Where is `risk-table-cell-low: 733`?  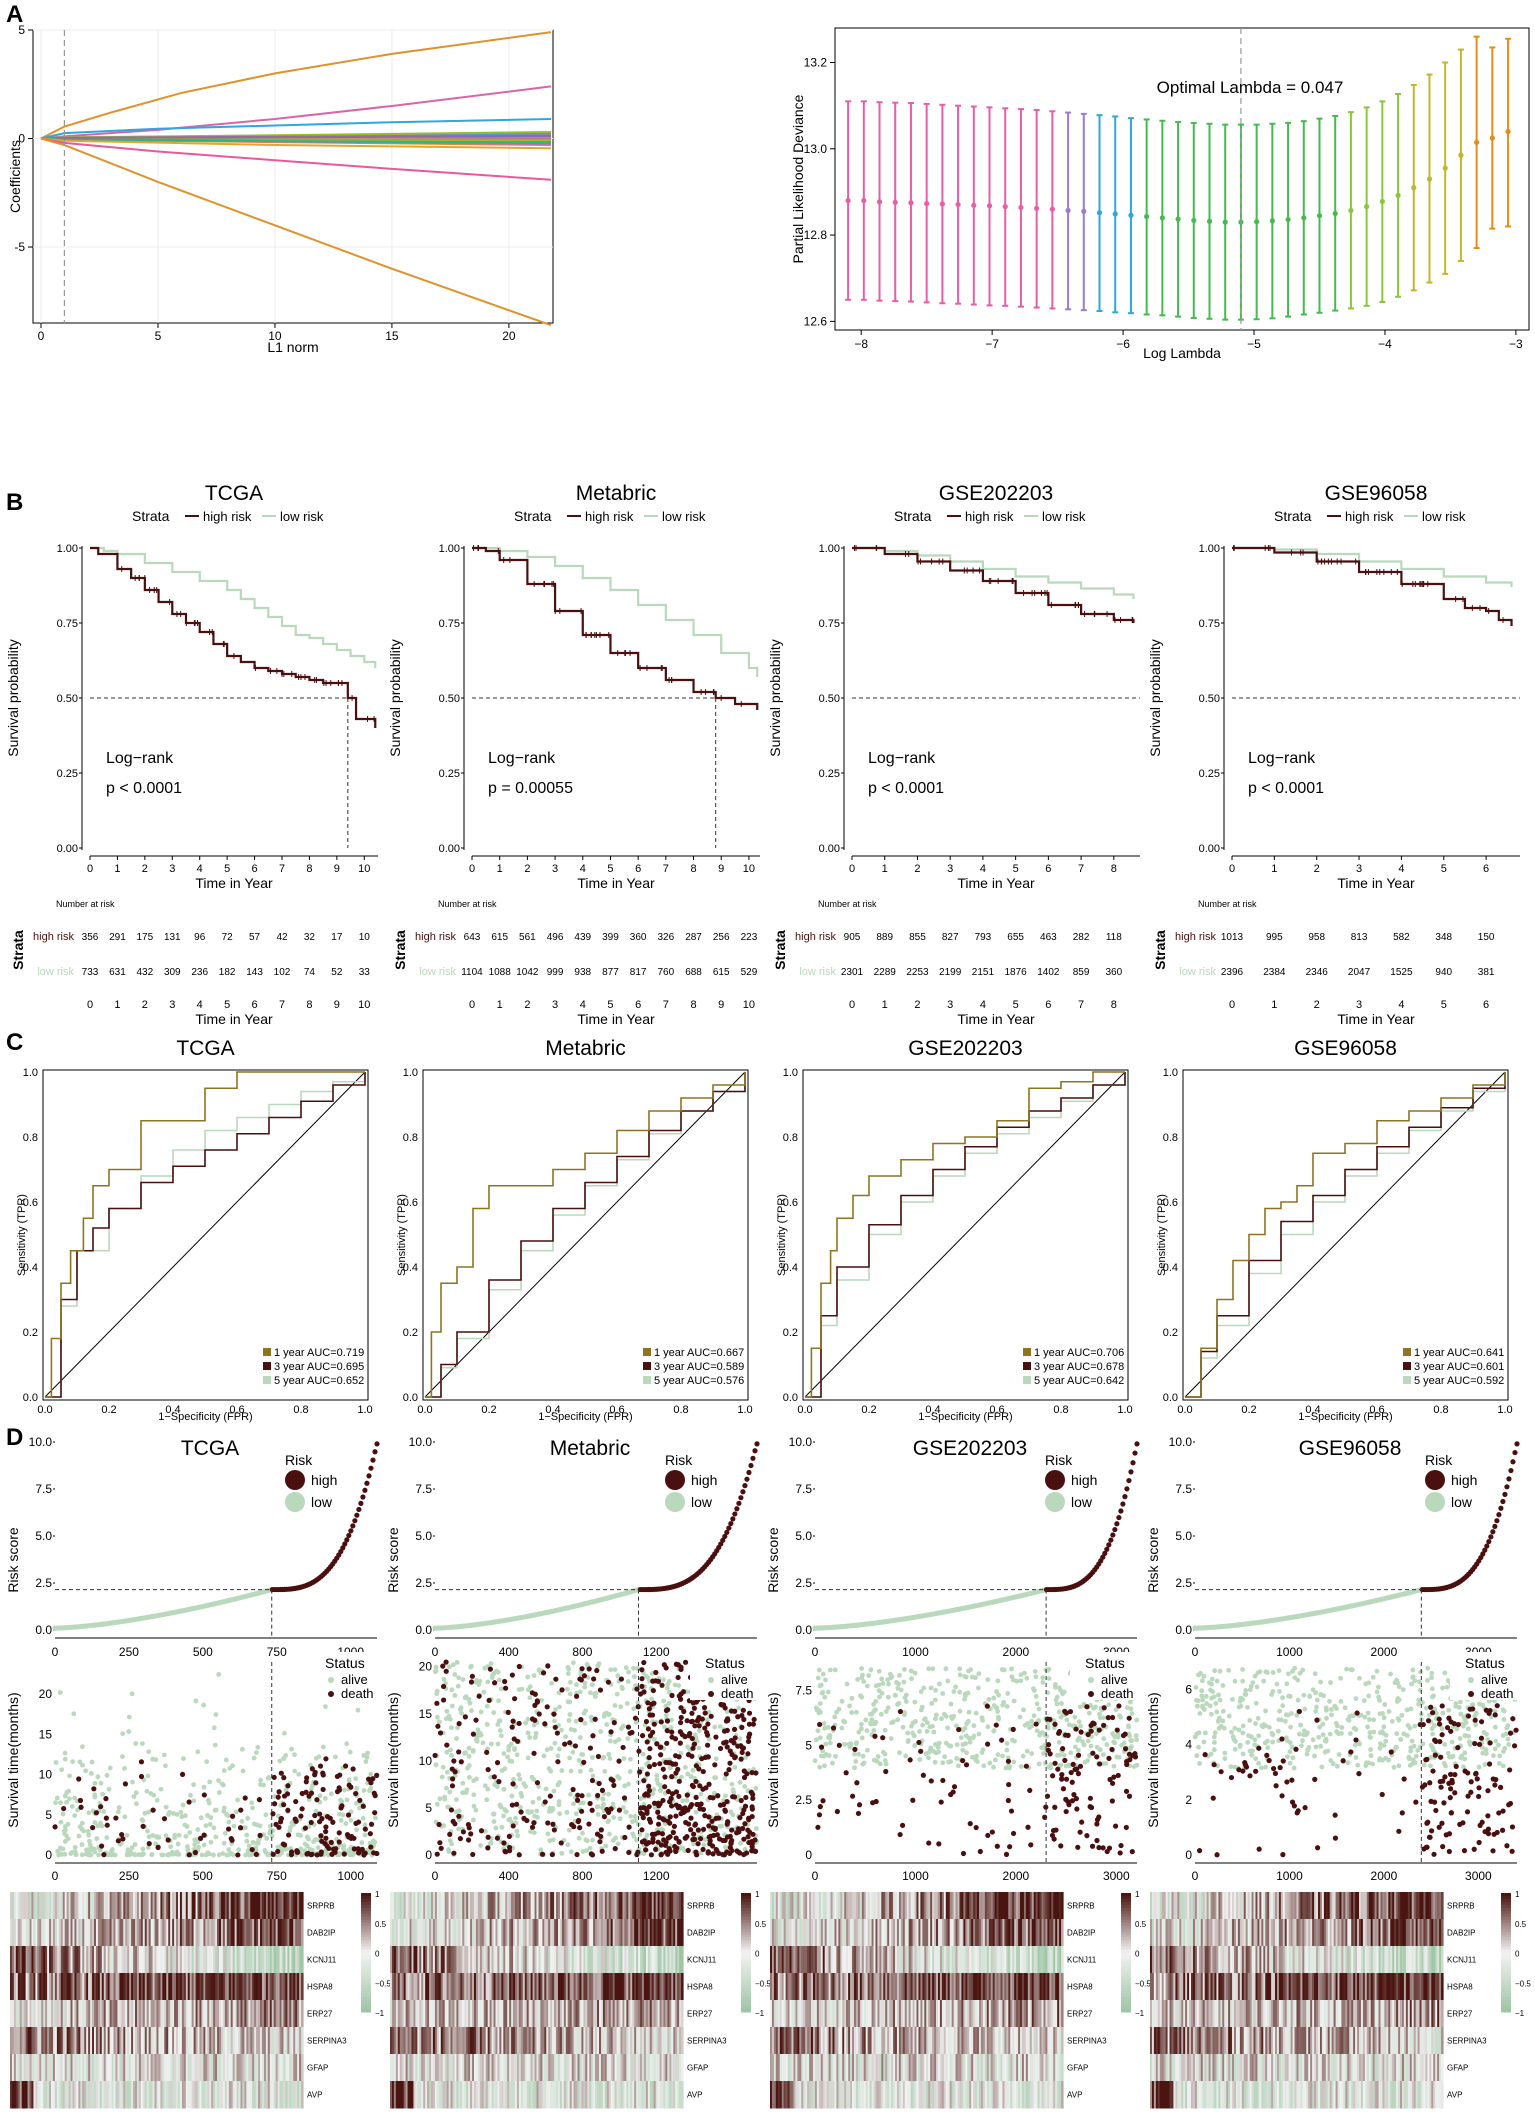 risk-table-cell-low: 733 is located at coordinates (90, 972).